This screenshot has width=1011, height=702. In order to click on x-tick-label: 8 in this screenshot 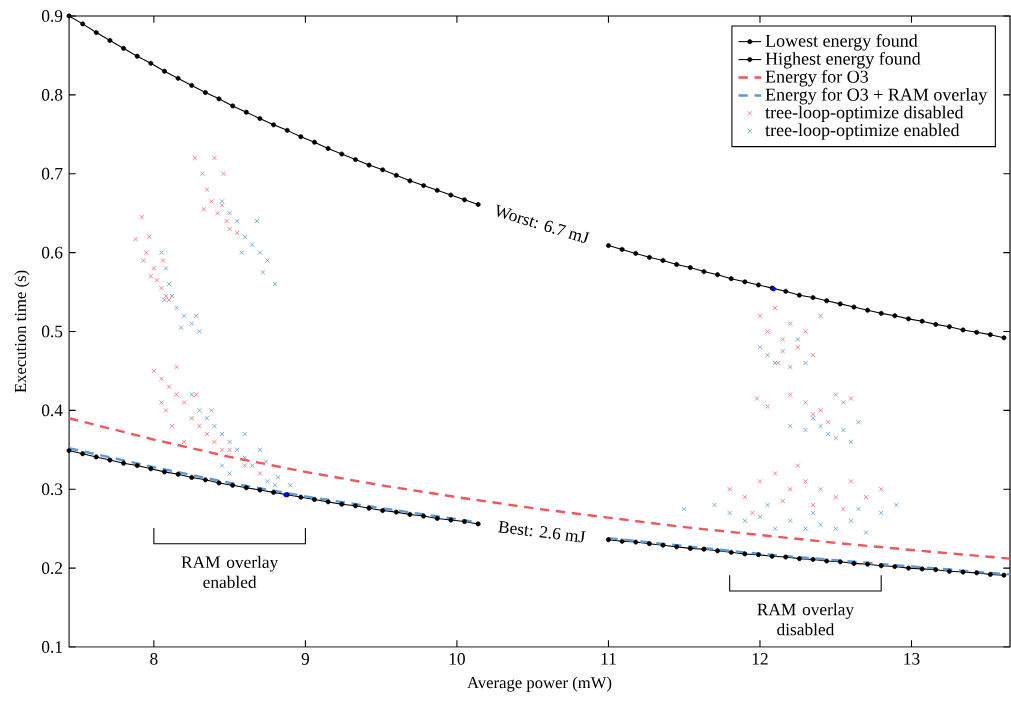, I will do `click(154, 659)`.